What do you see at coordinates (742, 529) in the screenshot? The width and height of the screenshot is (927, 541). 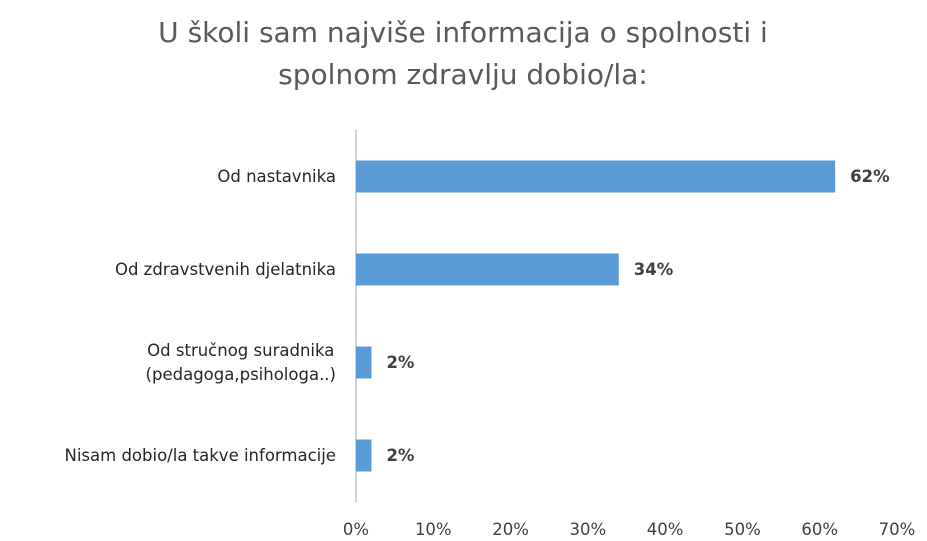 I see `x-tick-label: 50%` at bounding box center [742, 529].